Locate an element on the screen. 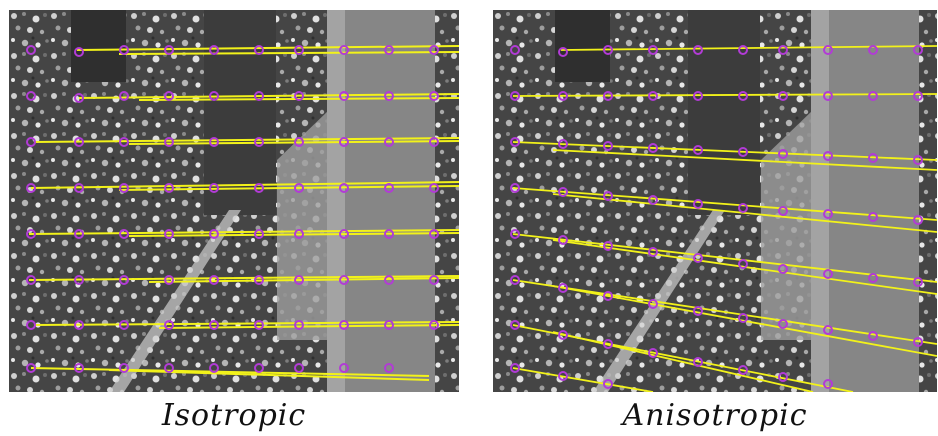 The width and height of the screenshot is (938, 436). caption-anisotropic: Anisotropic is located at coordinates (715, 415).